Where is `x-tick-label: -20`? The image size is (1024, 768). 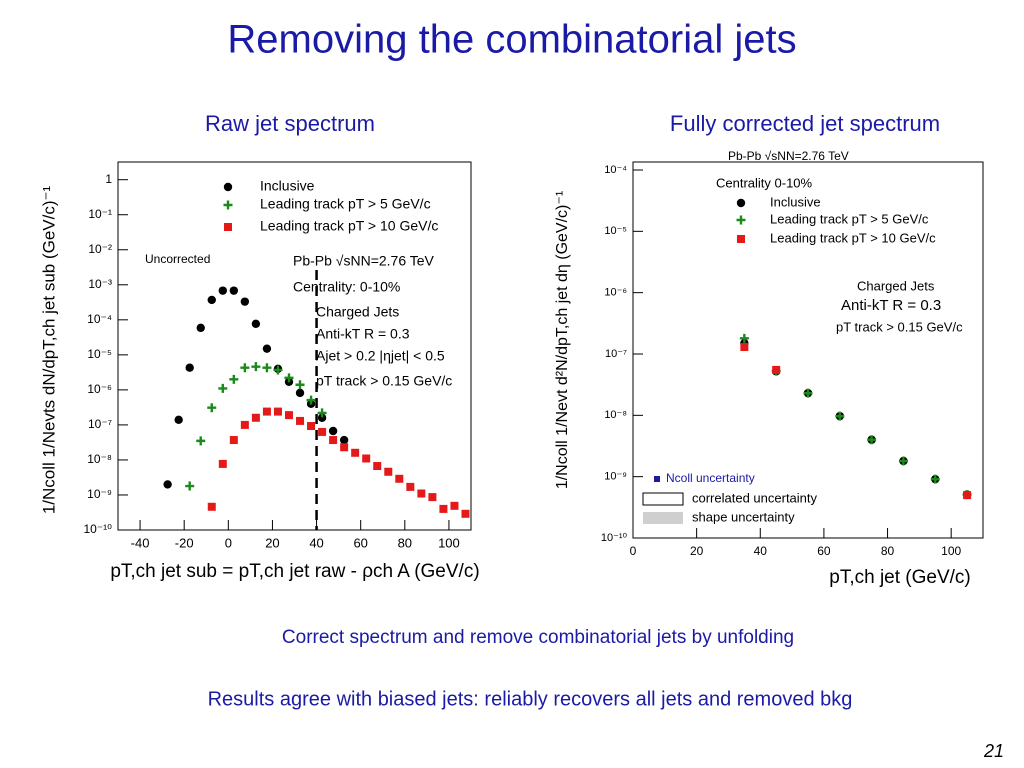
x-tick-label: -20 is located at coordinates (184, 542).